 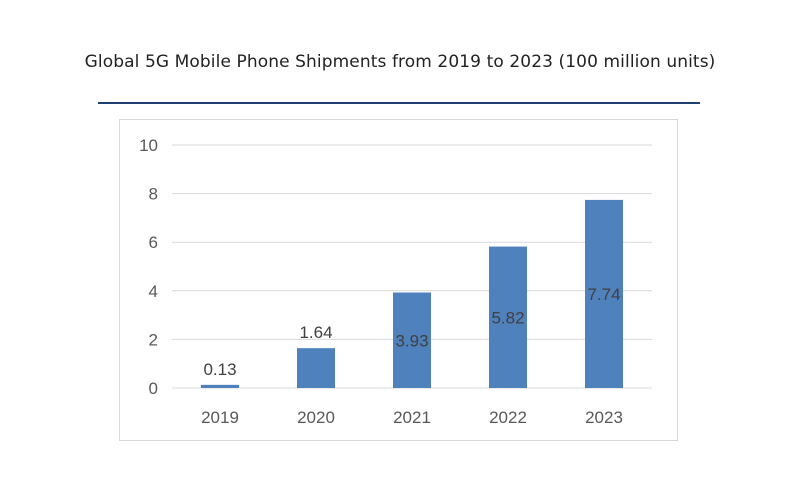 I want to click on data-label-2022: 5.82, so click(x=507, y=317).